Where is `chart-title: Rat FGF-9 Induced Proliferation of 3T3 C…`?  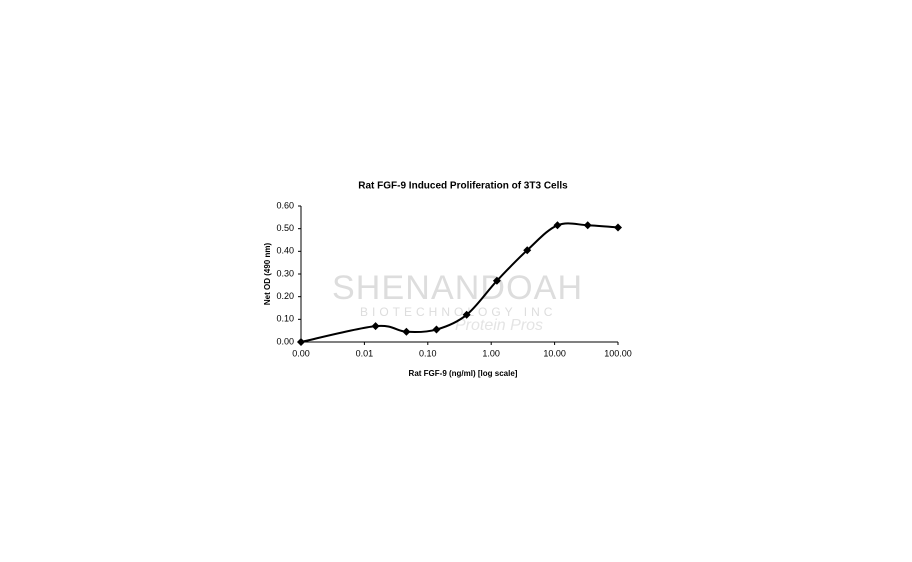 chart-title: Rat FGF-9 Induced Proliferation of 3T3 C… is located at coordinates (463, 186).